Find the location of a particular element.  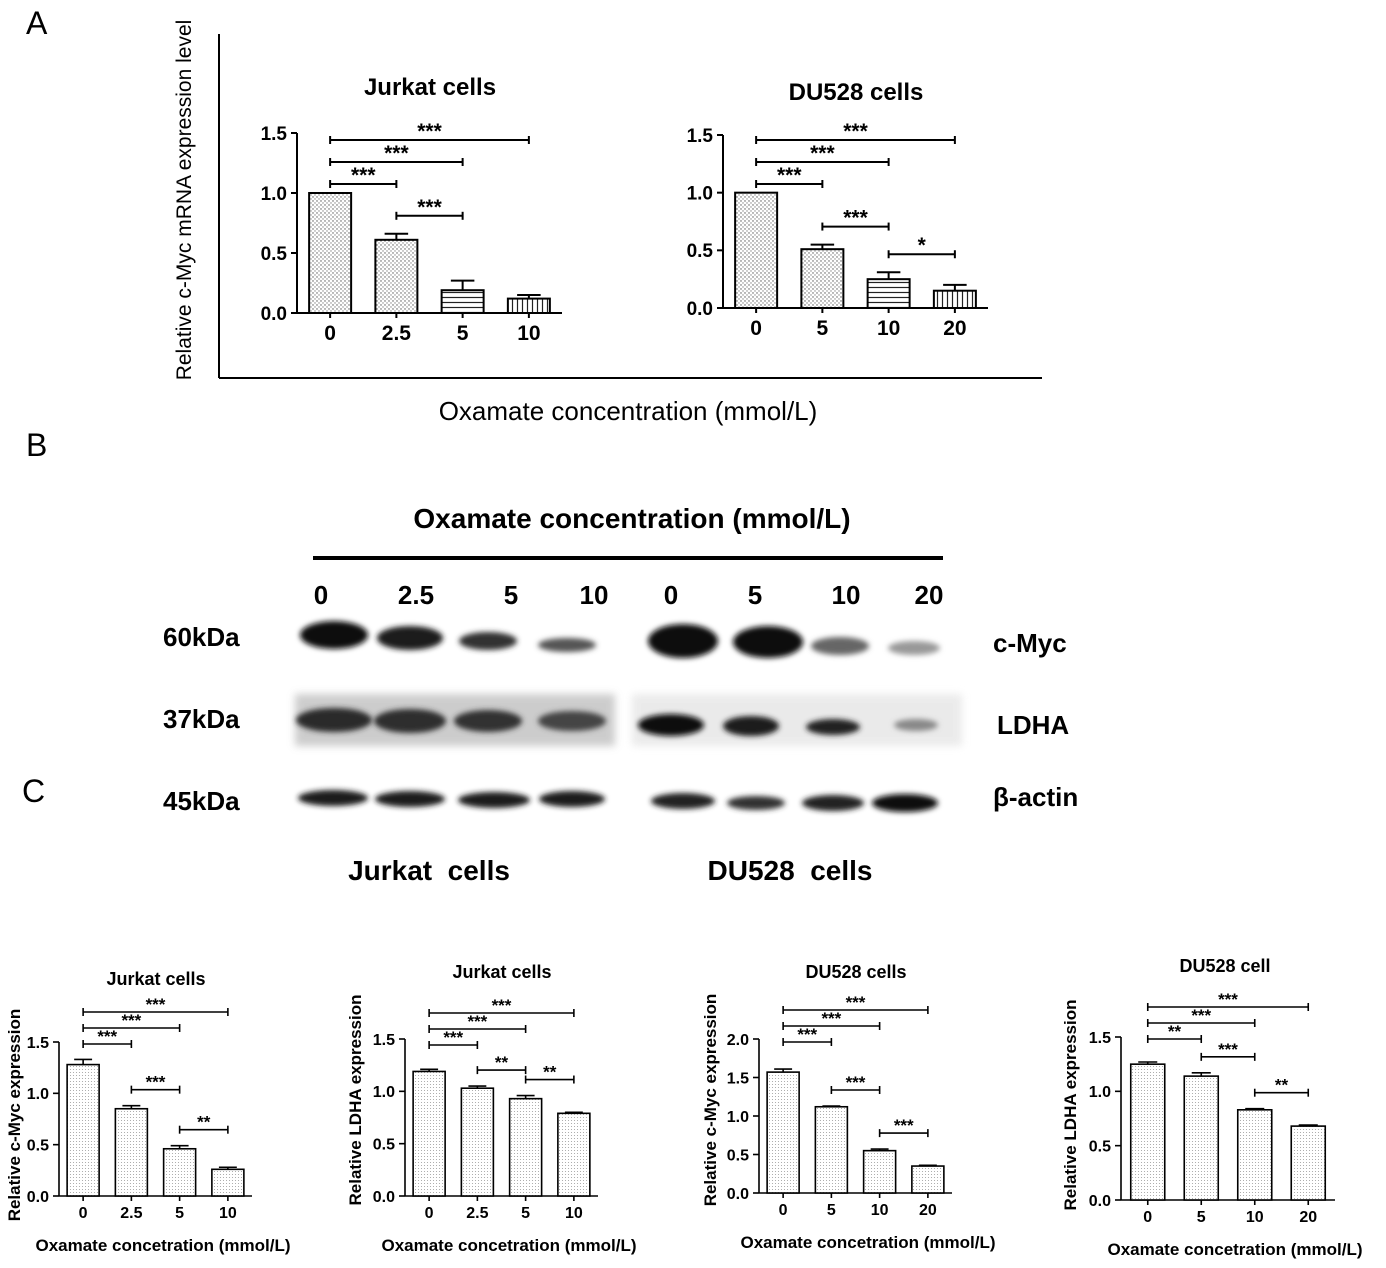

blot-band-cmyc-lane8 is located at coordinates (914, 648).